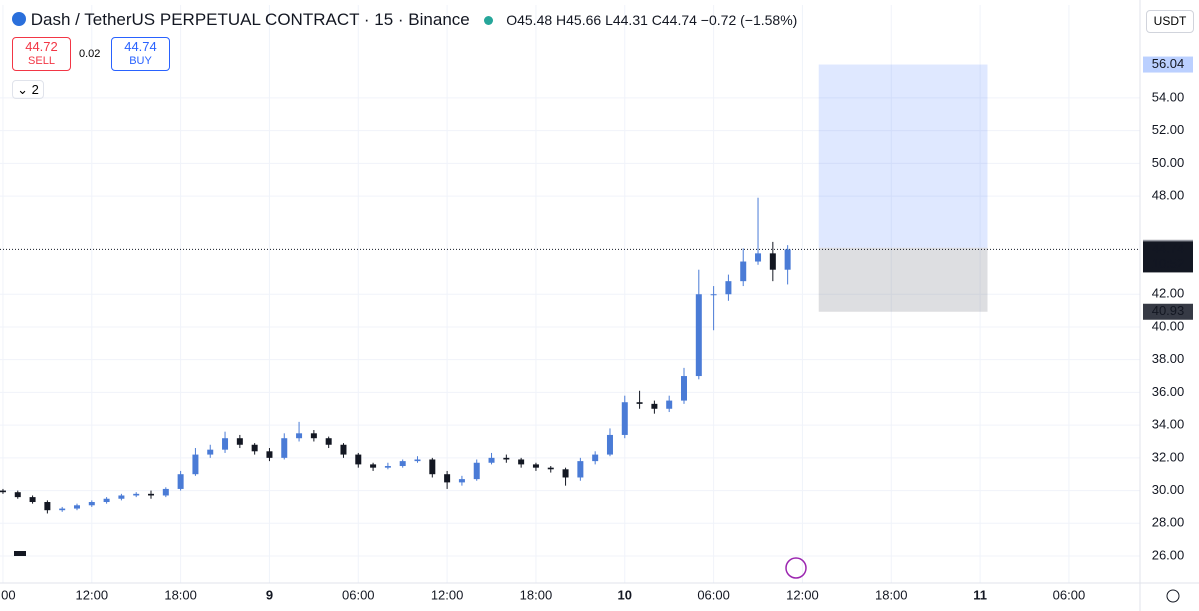 The height and width of the screenshot is (611, 1199). Describe the element at coordinates (35, 89) in the screenshot. I see `indicator-count: 2` at that location.